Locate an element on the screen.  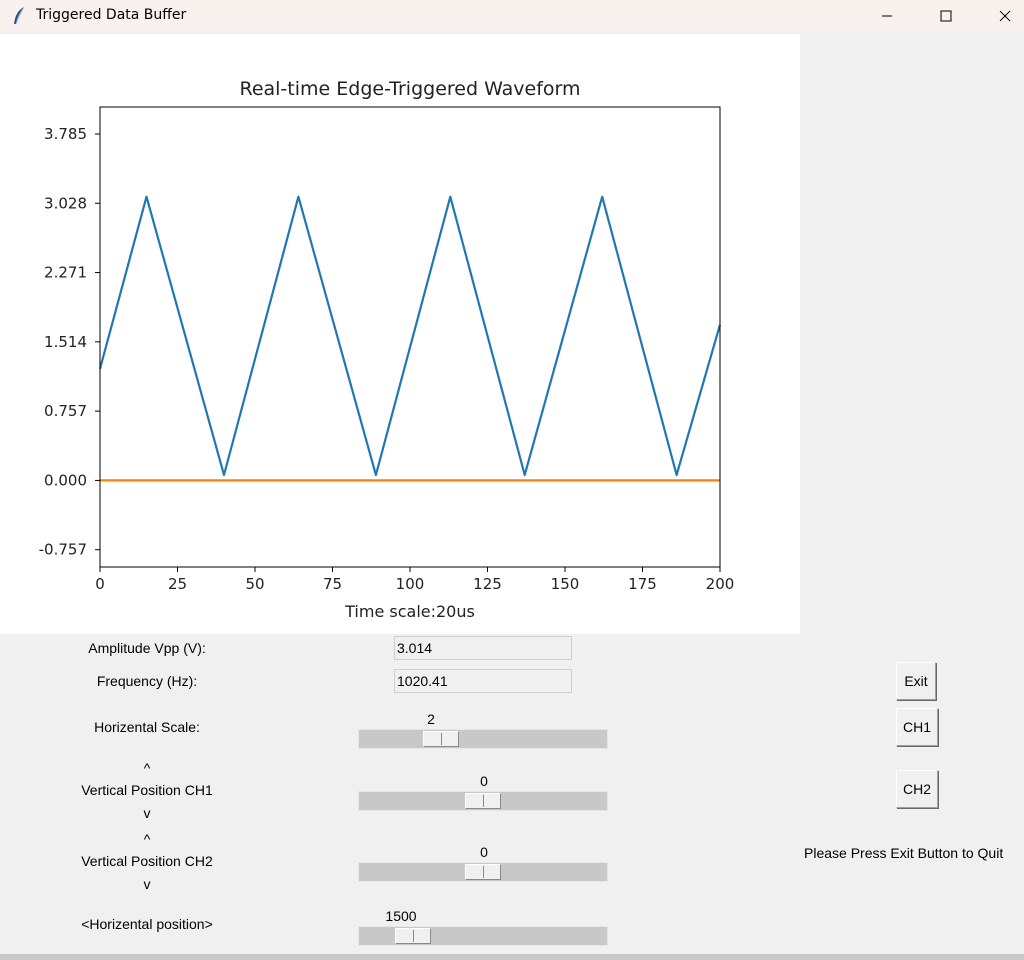
y-tick-label: 3.785 is located at coordinates (65, 134).